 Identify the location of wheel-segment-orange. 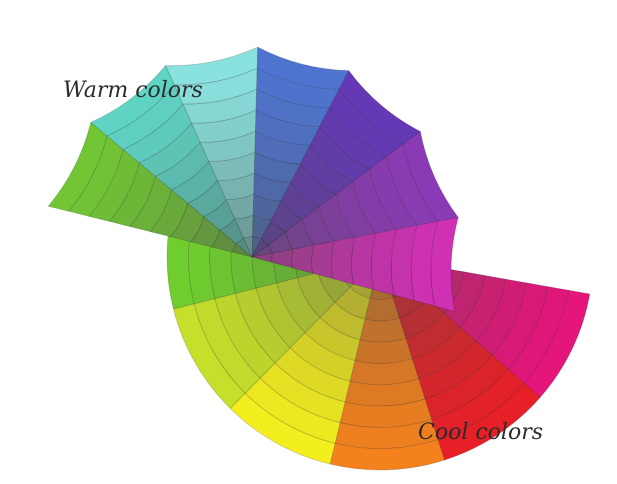
(387, 363).